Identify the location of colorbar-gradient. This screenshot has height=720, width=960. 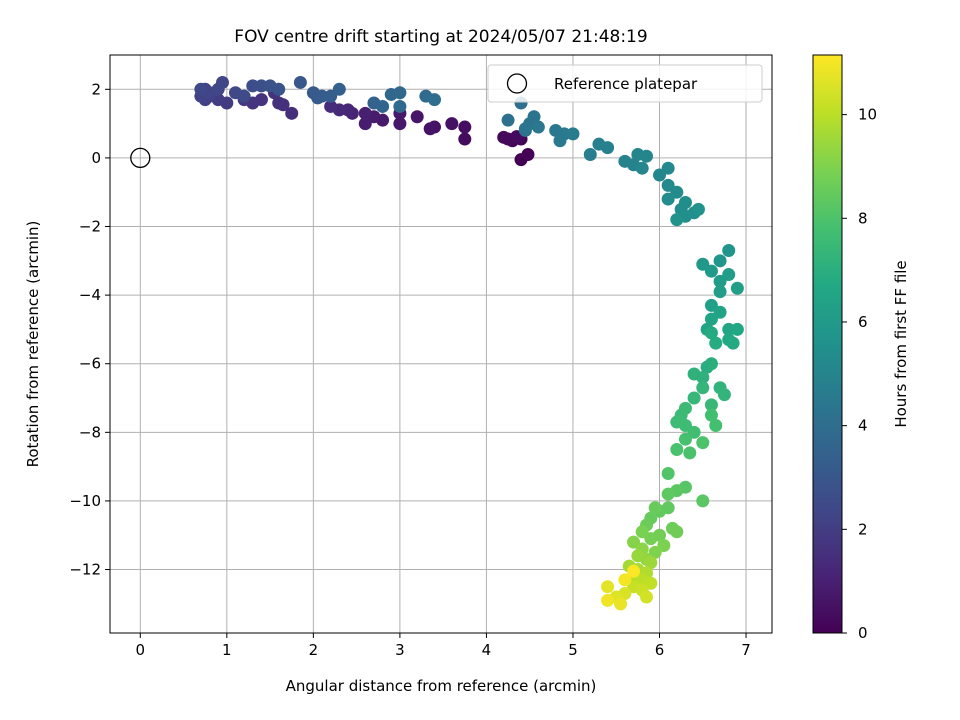
(827, 344).